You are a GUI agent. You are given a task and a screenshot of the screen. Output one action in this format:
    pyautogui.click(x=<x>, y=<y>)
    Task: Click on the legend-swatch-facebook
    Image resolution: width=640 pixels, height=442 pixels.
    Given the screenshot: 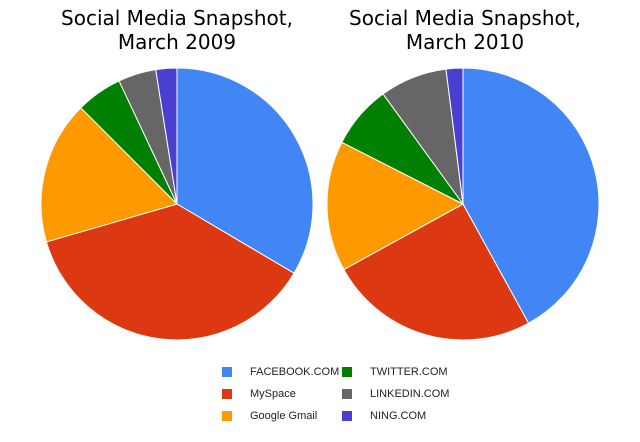 What is the action you would take?
    pyautogui.click(x=227, y=372)
    